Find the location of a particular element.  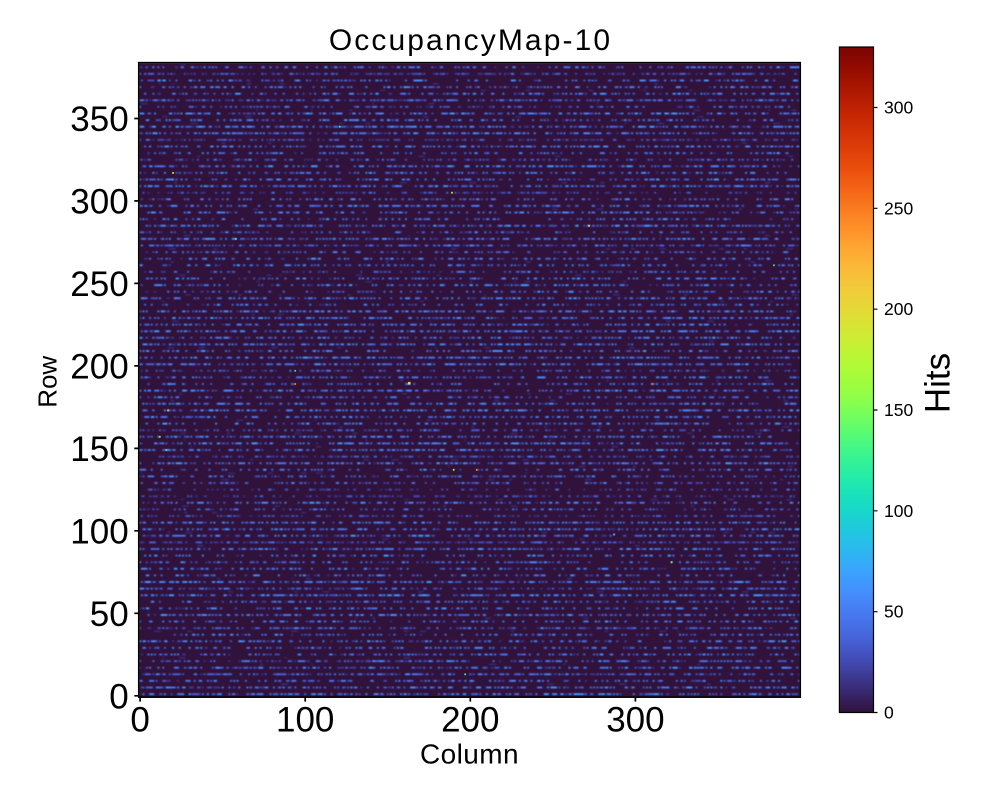

svg-text: Hits is located at coordinates (938, 383).